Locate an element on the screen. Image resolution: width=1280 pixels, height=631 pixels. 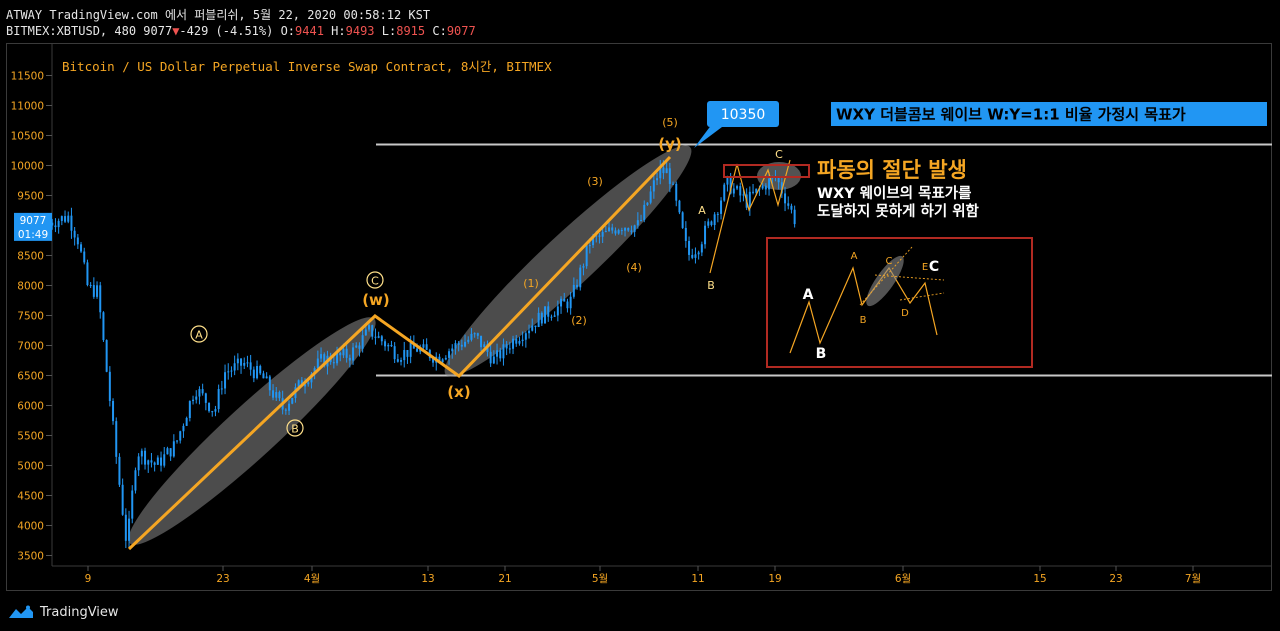
high-label: H: is located at coordinates (338, 31).